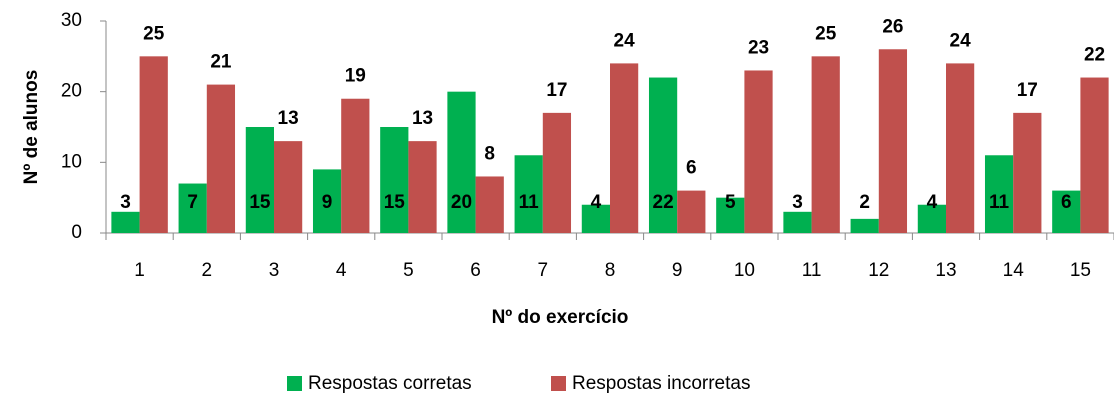 This screenshot has width=1114, height=403. What do you see at coordinates (390, 383) in the screenshot?
I see `legend-label: Respostas corretas` at bounding box center [390, 383].